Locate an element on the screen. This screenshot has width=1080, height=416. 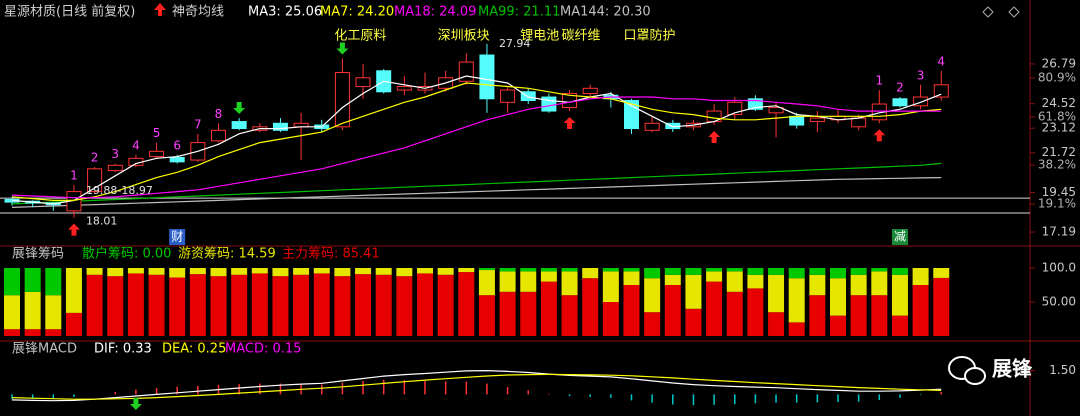
stock-title: 星源材质(日线 前复权) is located at coordinates (69, 12).